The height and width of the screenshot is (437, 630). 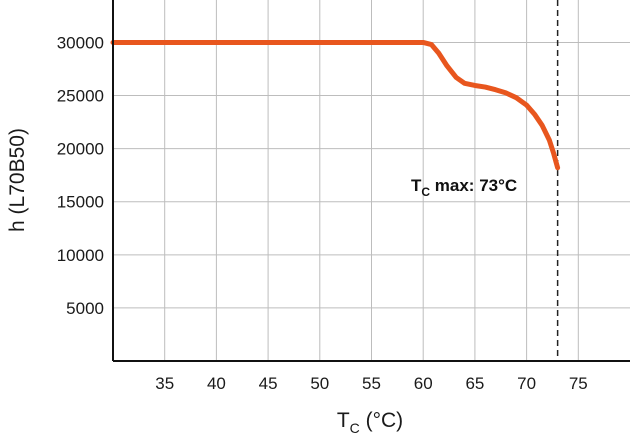 What do you see at coordinates (474, 383) in the screenshot?
I see `x-tick-label: 65` at bounding box center [474, 383].